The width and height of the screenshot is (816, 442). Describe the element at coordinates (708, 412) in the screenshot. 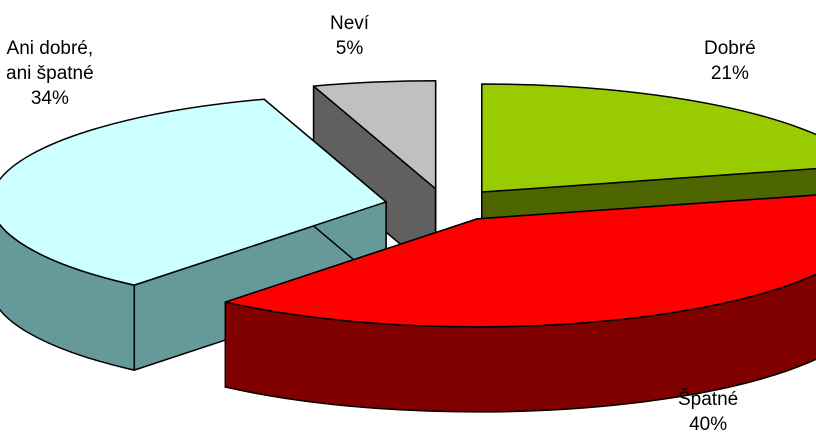

I see `label-spatne: Špatné 40%` at that location.